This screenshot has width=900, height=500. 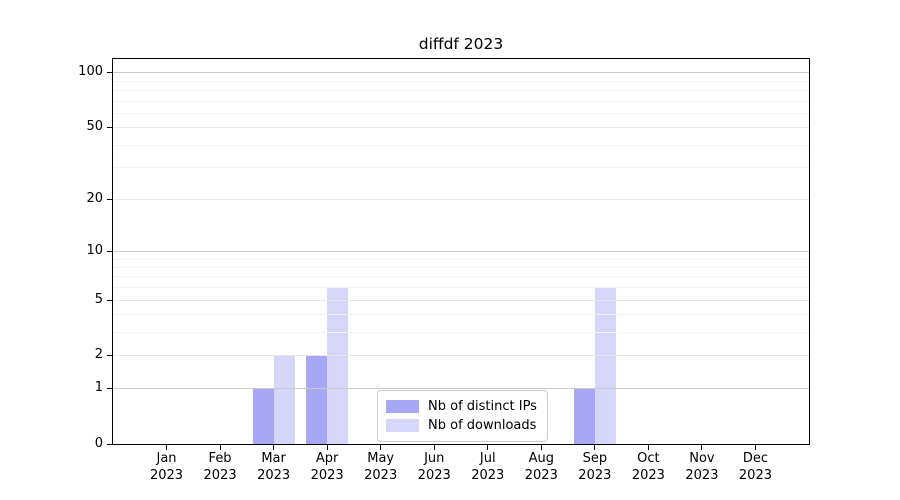 What do you see at coordinates (98, 388) in the screenshot?
I see `y-tick-label-1: 1` at bounding box center [98, 388].